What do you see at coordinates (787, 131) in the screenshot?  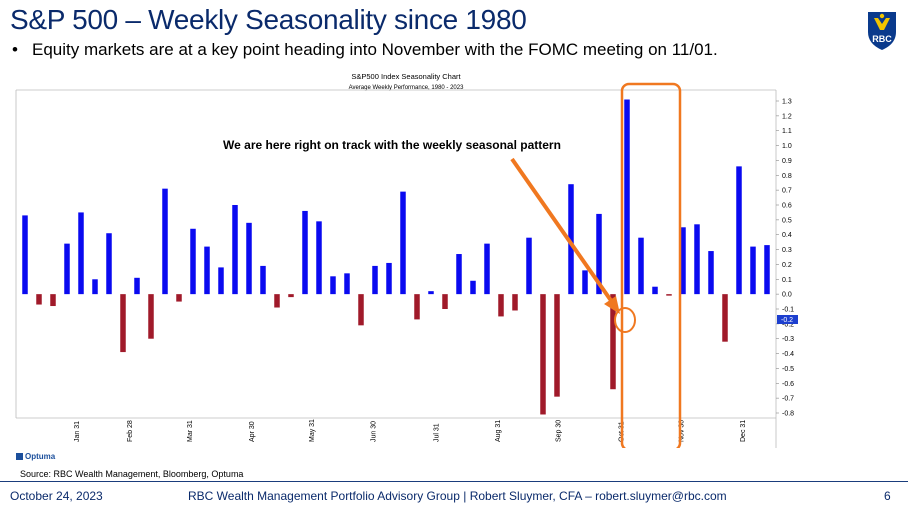 I see `y-tick-label: 1.1` at bounding box center [787, 131].